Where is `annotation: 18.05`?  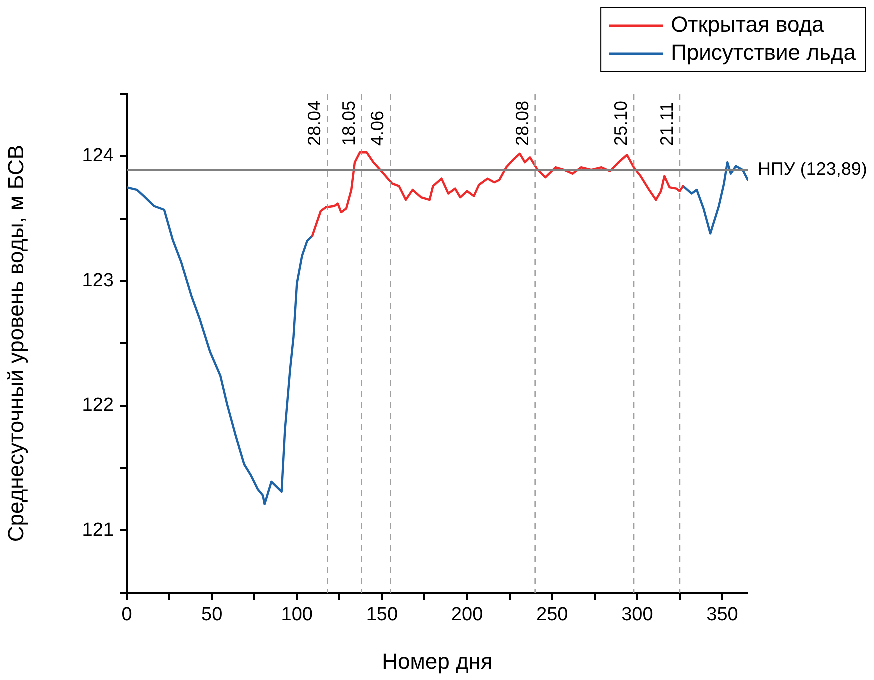 annotation: 18.05 is located at coordinates (348, 123).